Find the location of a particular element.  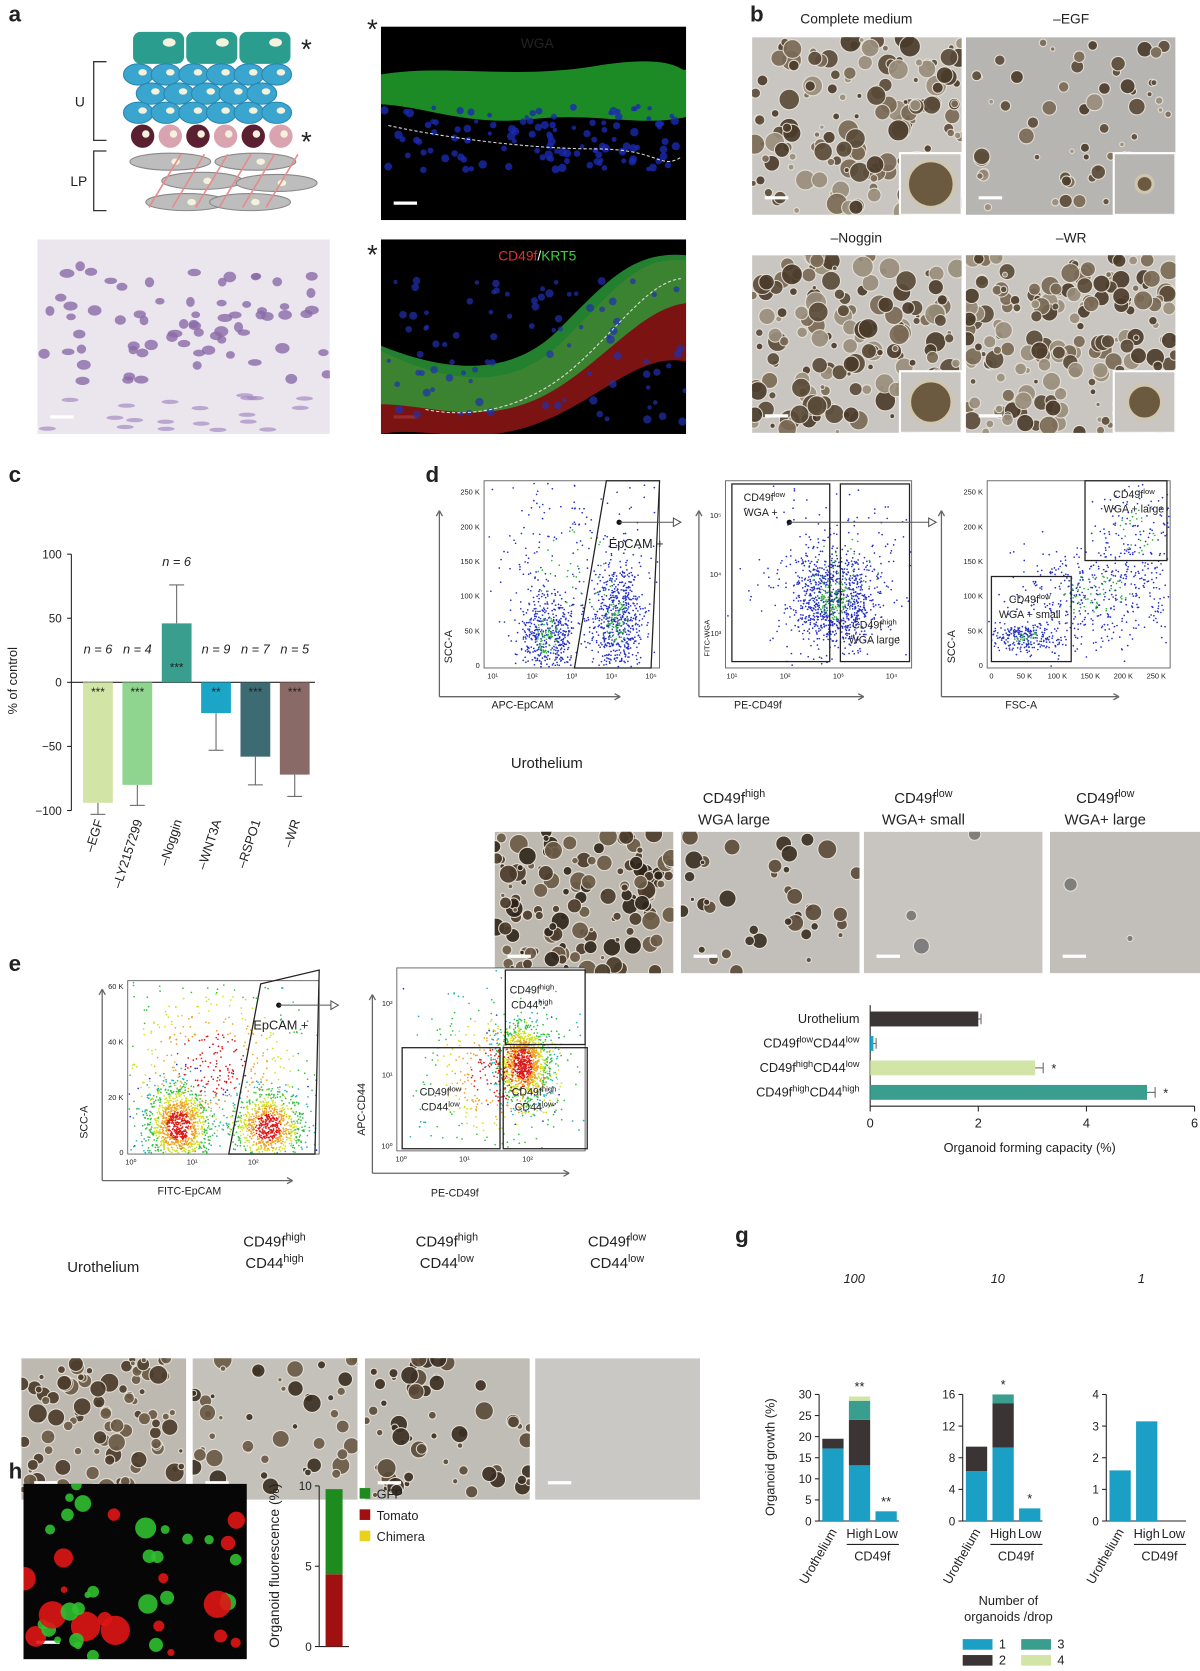

stroma-stain is located at coordinates (255, 398).